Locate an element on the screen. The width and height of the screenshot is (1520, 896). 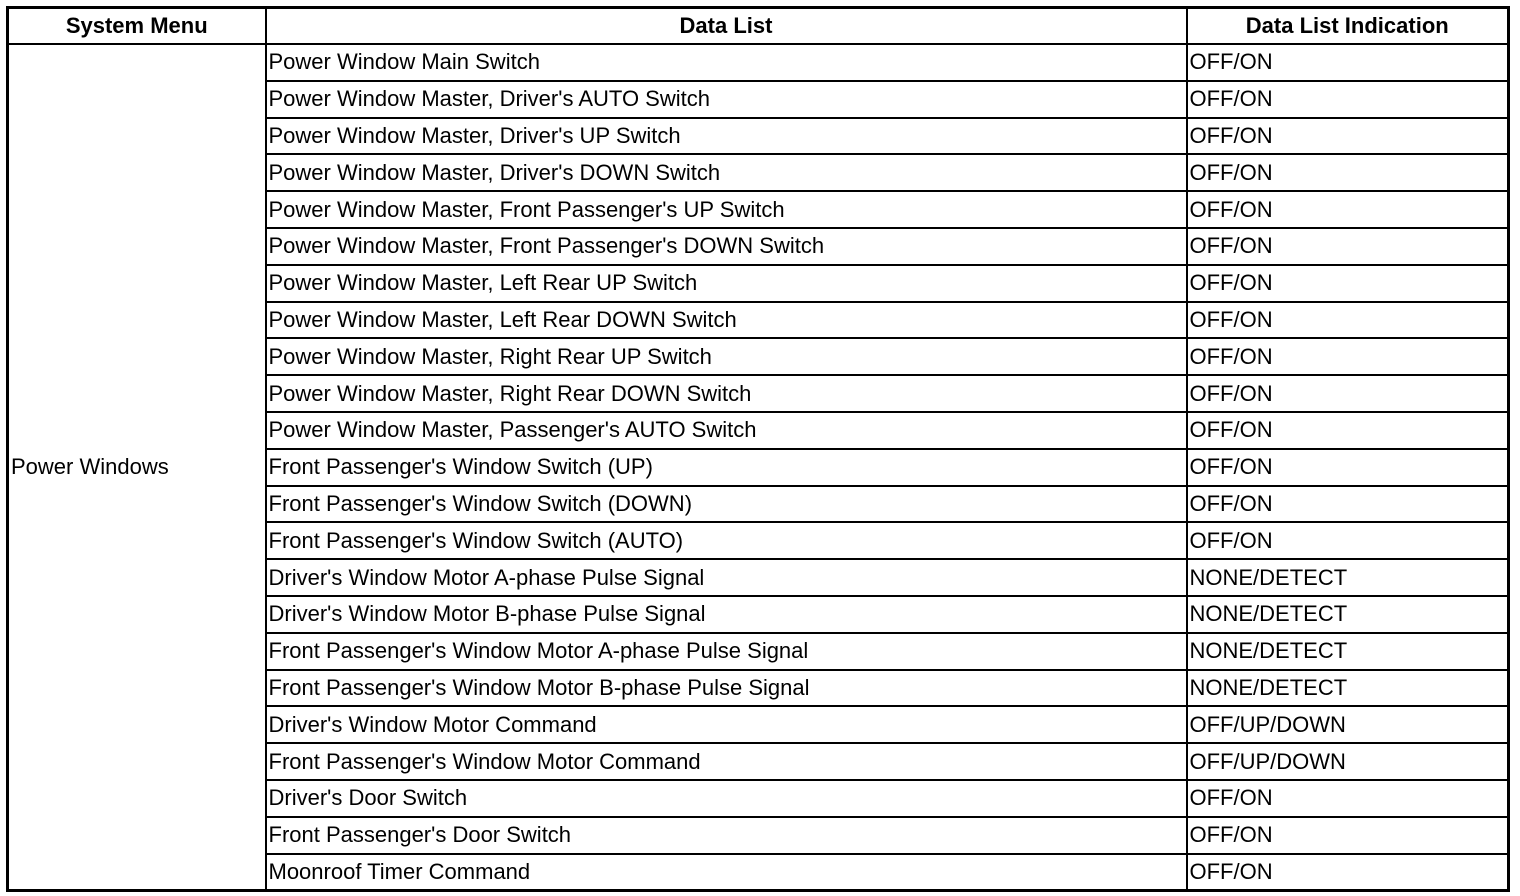
data-list-item: Driver's Door Switch is located at coordinates (726, 798).